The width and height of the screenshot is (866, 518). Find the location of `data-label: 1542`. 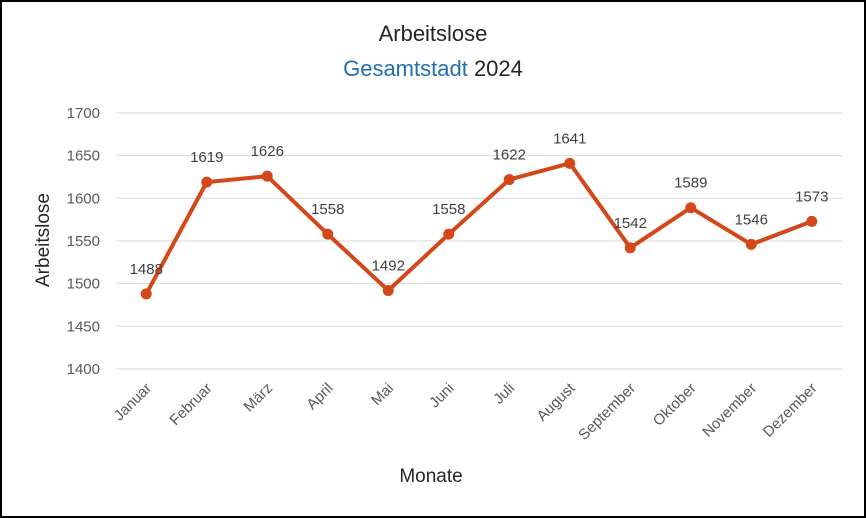

data-label: 1542 is located at coordinates (630, 223).